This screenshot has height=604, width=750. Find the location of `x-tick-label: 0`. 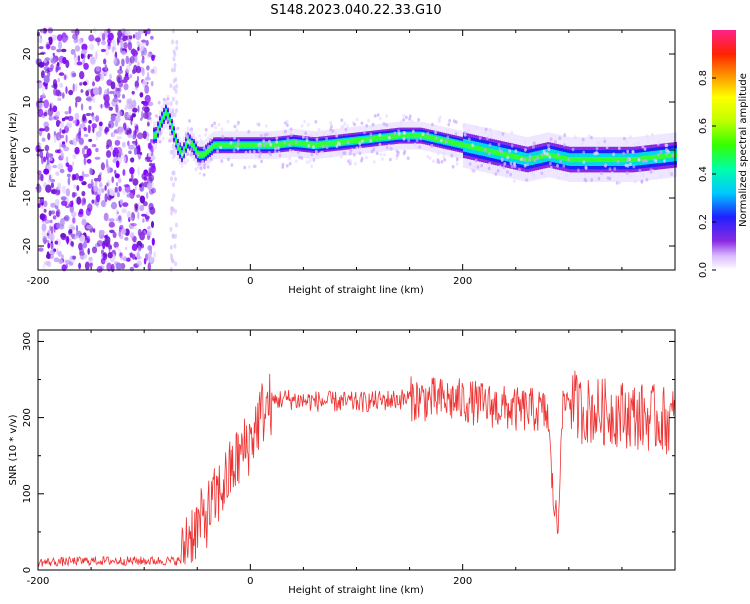

x-tick-label: 0 is located at coordinates (250, 581).